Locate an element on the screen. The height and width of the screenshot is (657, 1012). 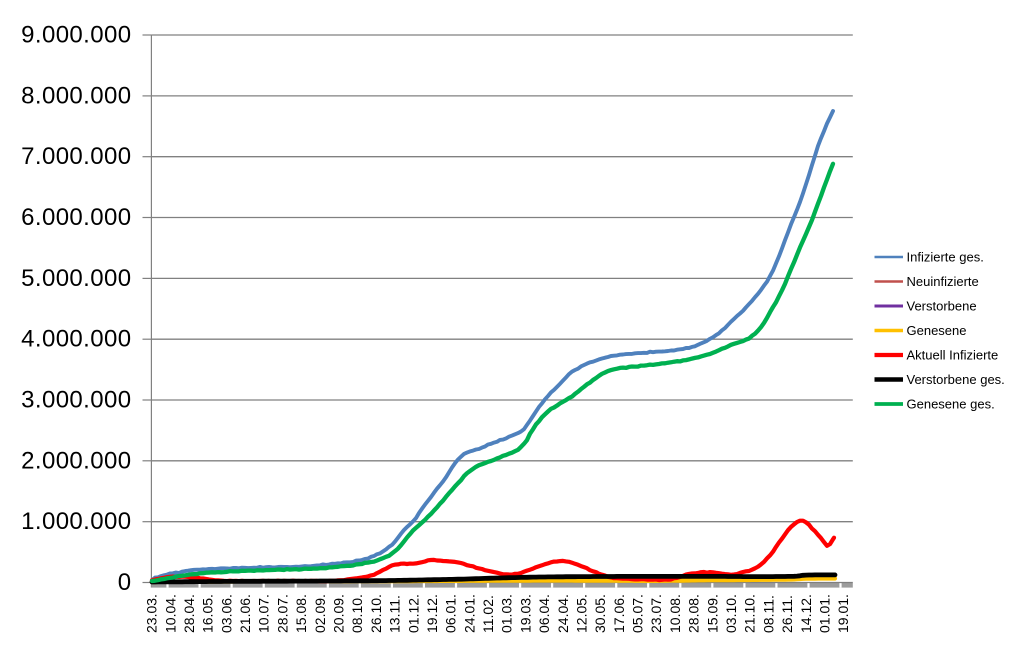
svg-text: 28.08. is located at coordinates (694, 613).